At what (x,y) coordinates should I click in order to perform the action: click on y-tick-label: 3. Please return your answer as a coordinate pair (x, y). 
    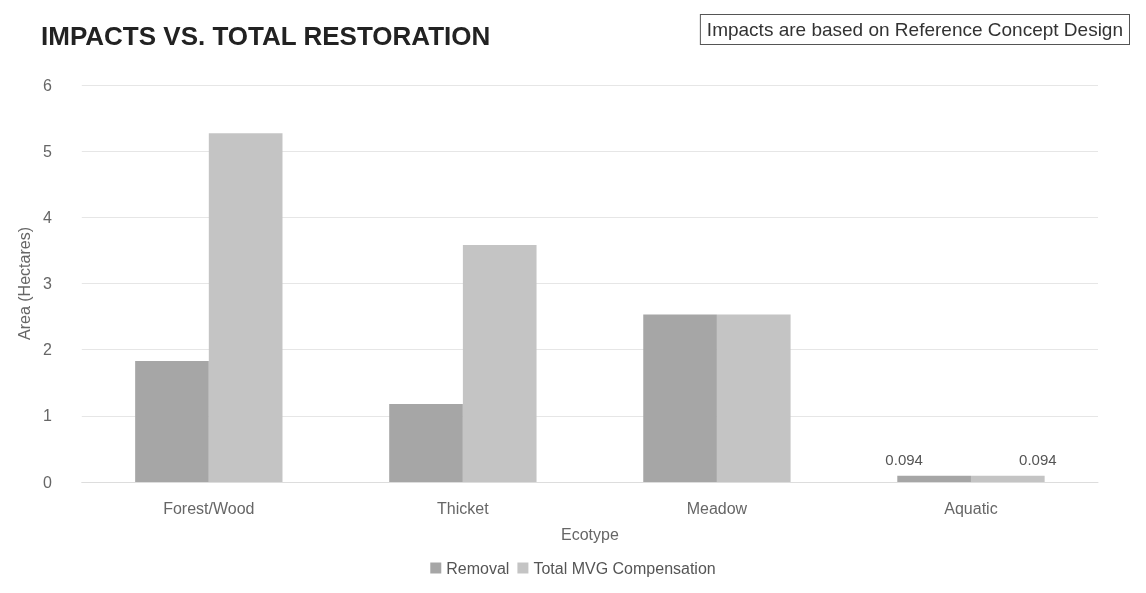
    Looking at the image, I should click on (47, 283).